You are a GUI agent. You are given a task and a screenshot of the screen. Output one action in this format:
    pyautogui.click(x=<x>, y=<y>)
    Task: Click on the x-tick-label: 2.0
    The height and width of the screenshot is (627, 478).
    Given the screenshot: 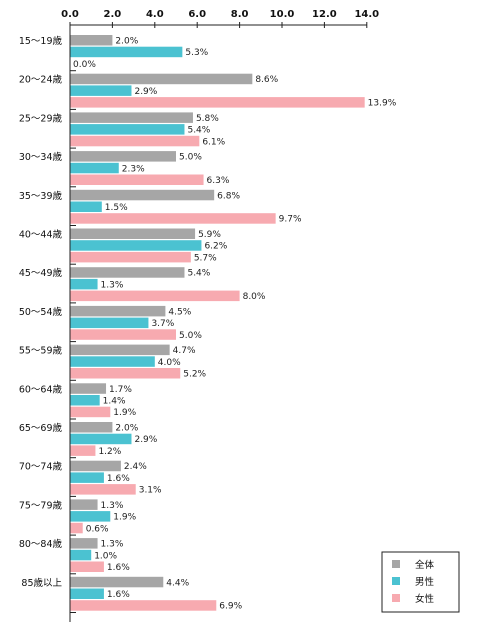 What is the action you would take?
    pyautogui.click(x=113, y=14)
    